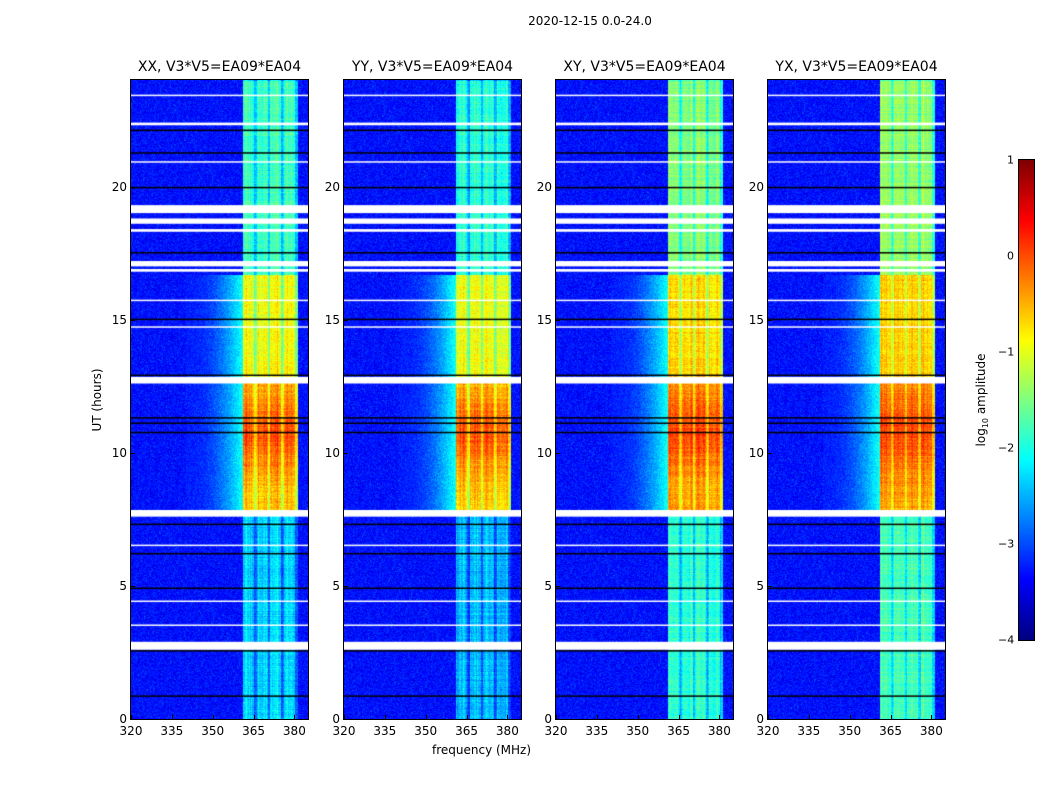 Image resolution: width=1050 pixels, height=800 pixels. What do you see at coordinates (432, 67) in the screenshot?
I see `panel-title: YY, V3*V5=EA09*EA04` at bounding box center [432, 67].